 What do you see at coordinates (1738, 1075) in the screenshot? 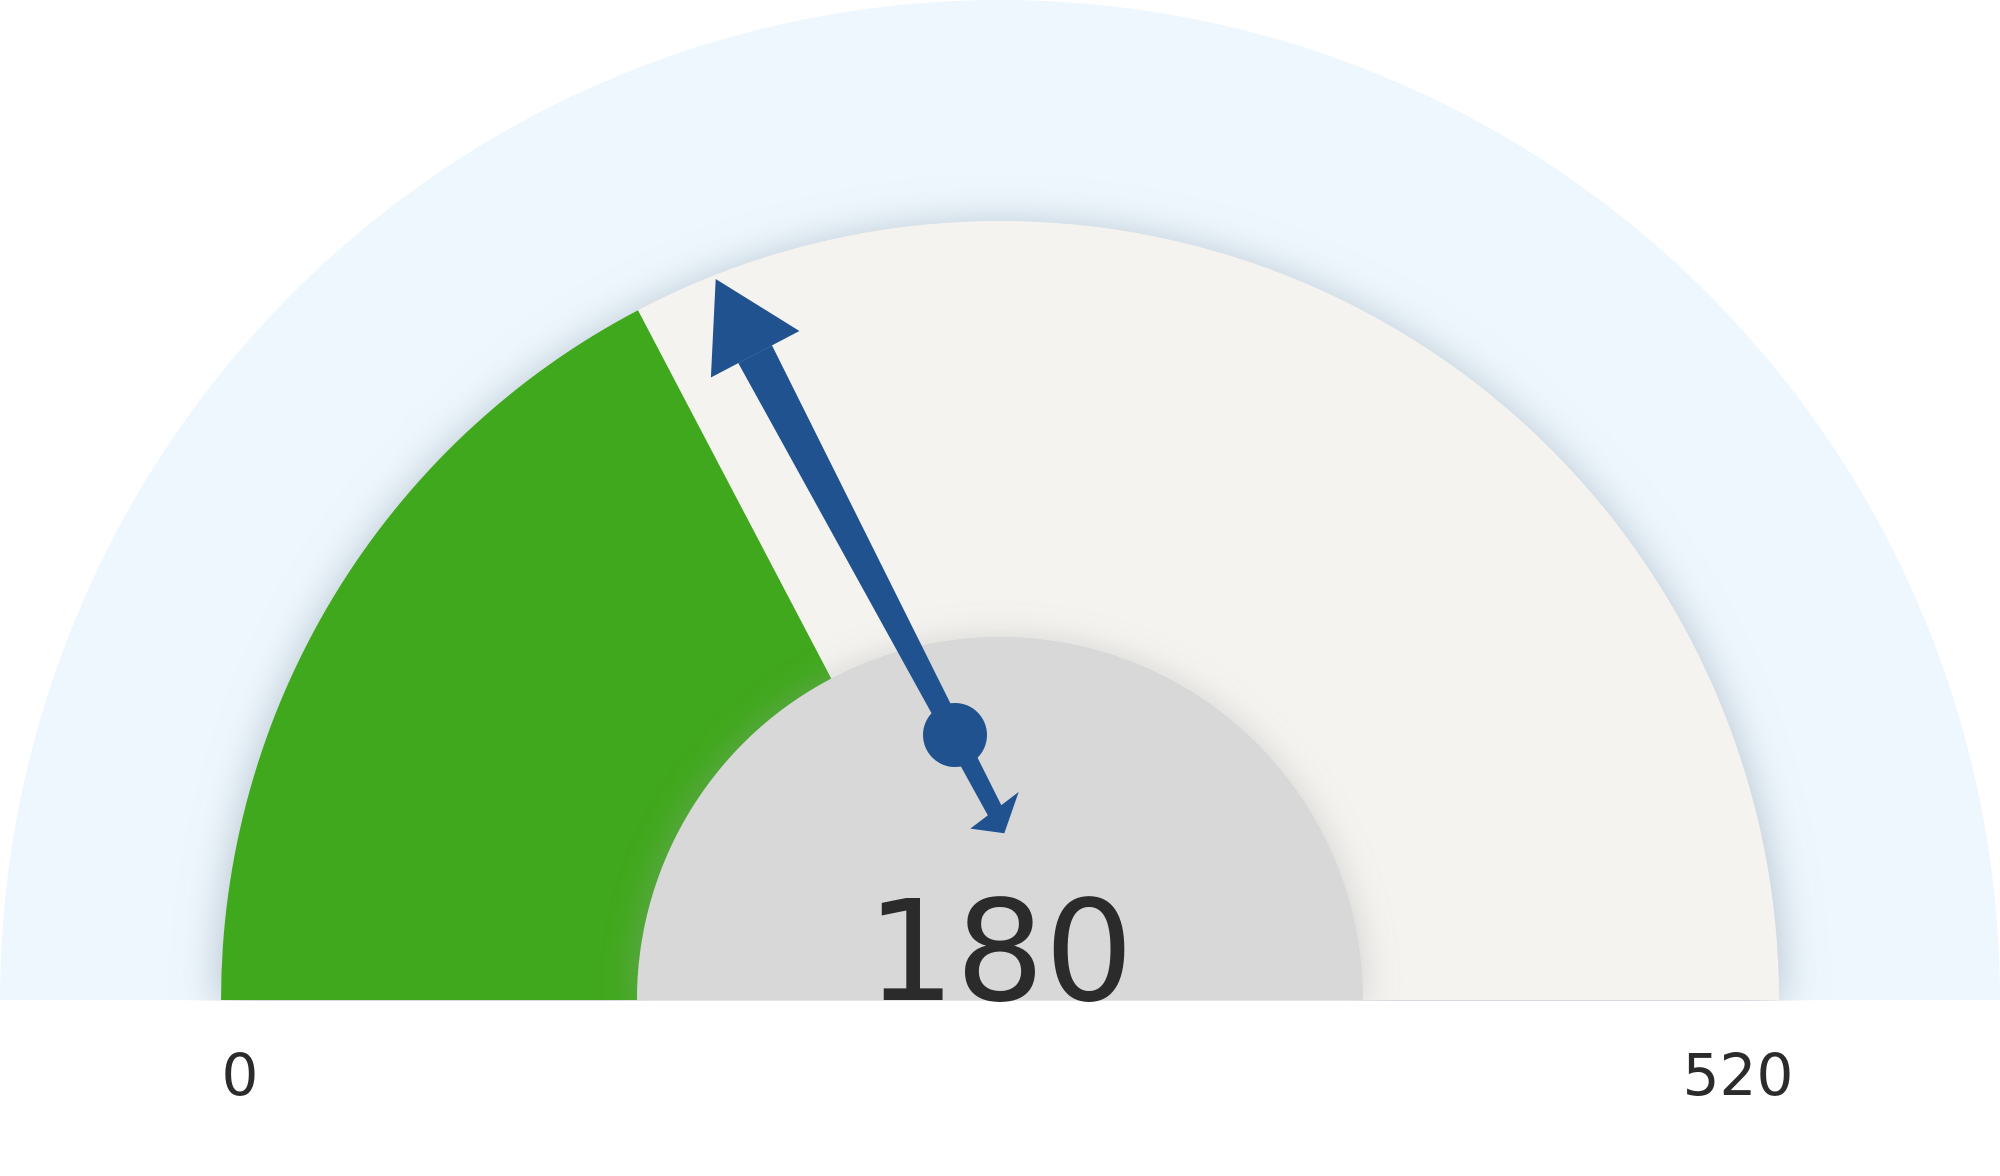
I see `gauge-max-label: 520` at bounding box center [1738, 1075].